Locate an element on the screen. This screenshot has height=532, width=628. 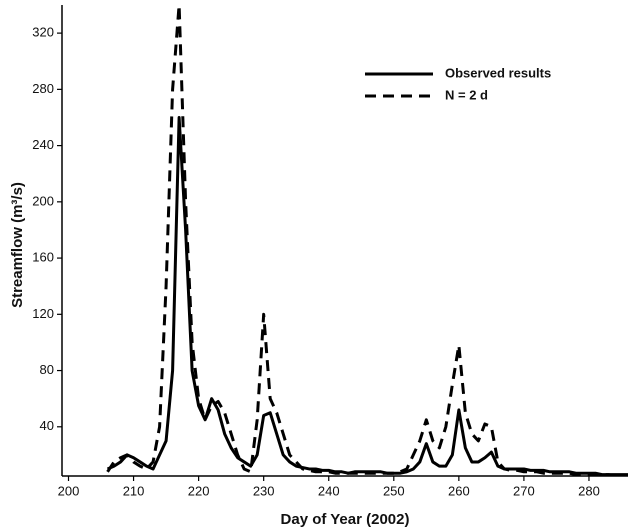
x-tick-label: 230 is located at coordinates (264, 490).